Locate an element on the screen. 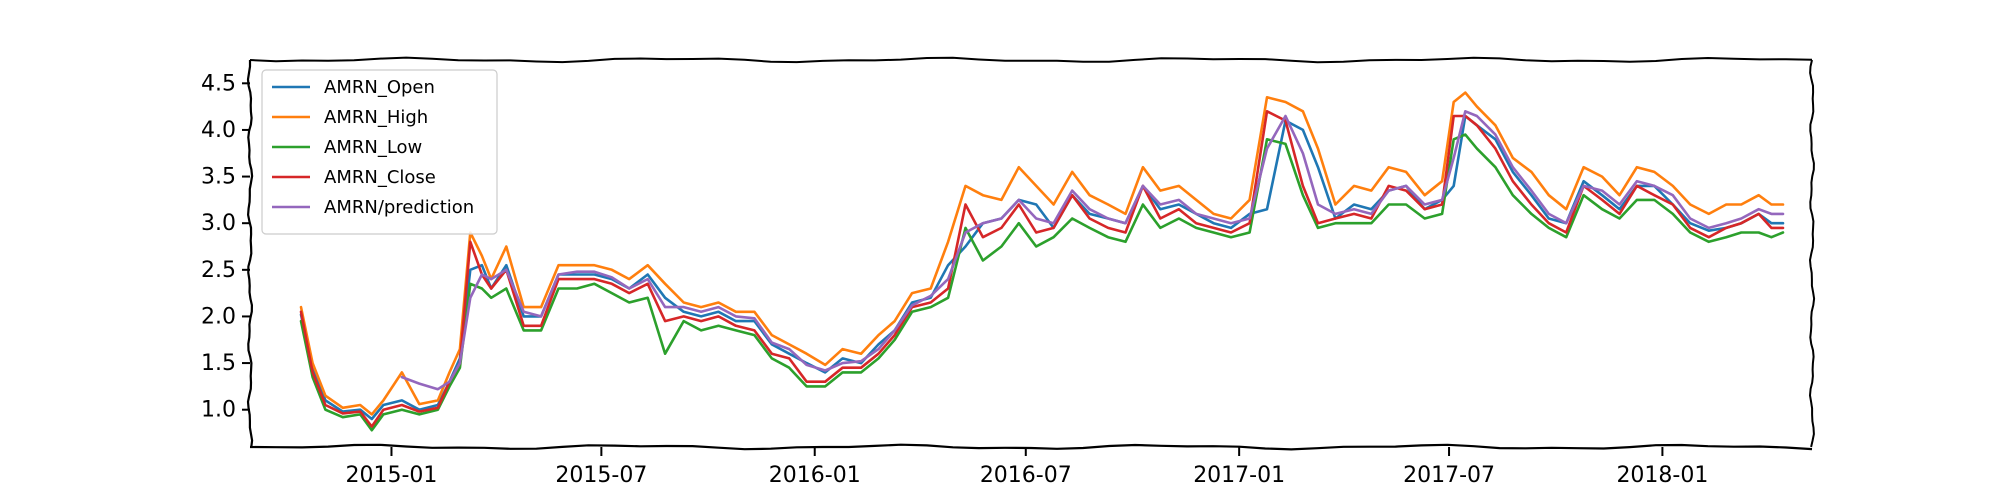  legend-label: AMRN_Open is located at coordinates (379, 87).